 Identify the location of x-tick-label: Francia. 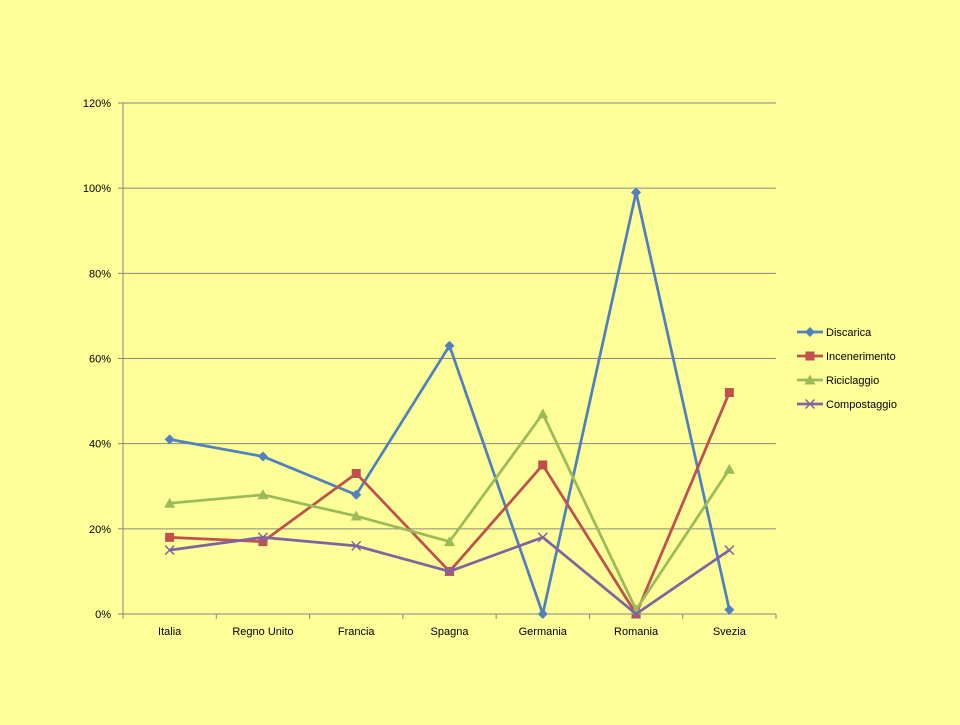
(357, 632).